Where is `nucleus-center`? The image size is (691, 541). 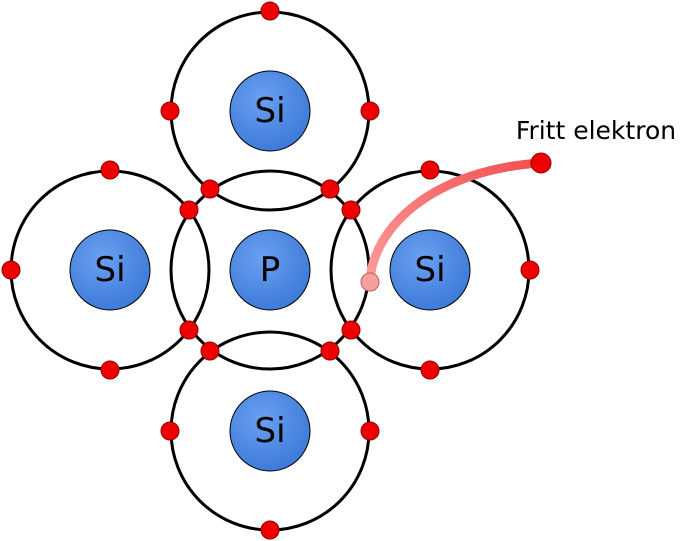
nucleus-center is located at coordinates (270, 270).